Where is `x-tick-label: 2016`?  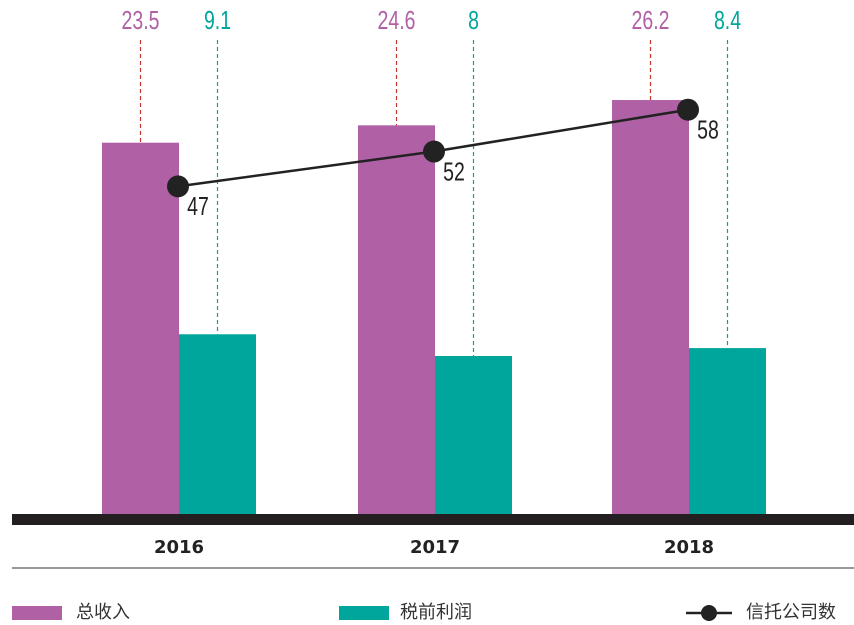 x-tick-label: 2016 is located at coordinates (179, 547).